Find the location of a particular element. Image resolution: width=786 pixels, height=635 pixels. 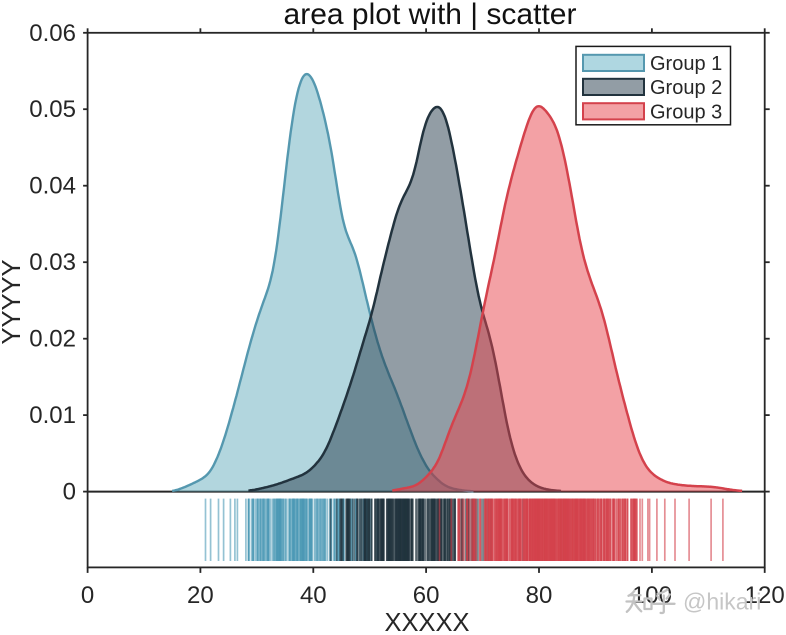

svg-text: area plot with | scatter is located at coordinates (430, 15).